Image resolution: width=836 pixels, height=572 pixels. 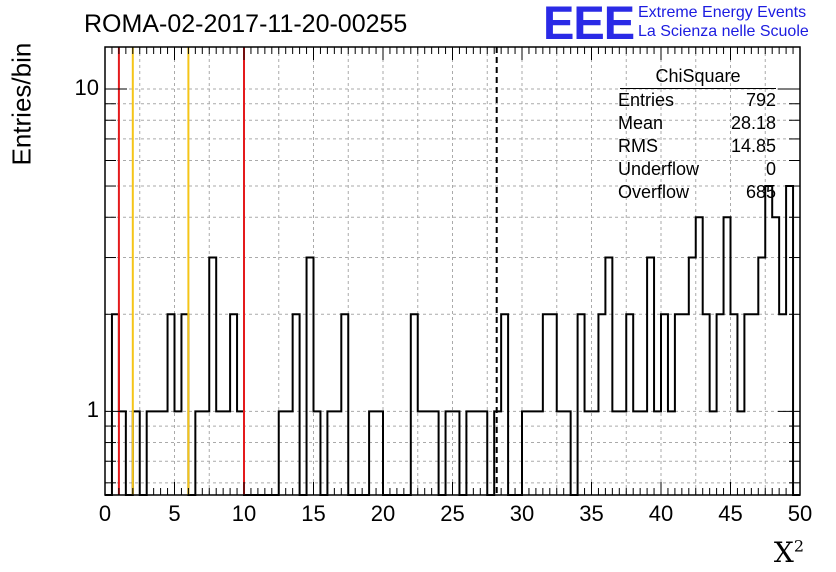 I want to click on stats-value: 0, so click(x=770, y=169).